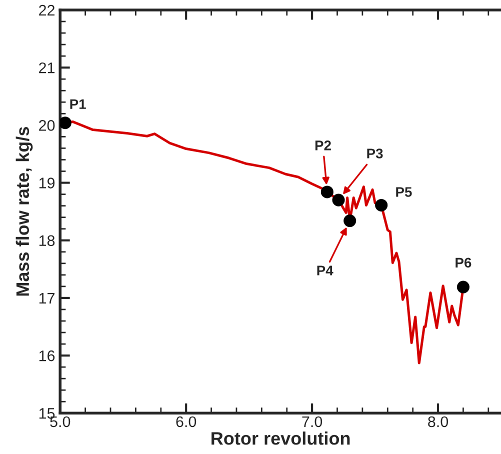  I want to click on y-tick-label: 20, so click(47, 125).